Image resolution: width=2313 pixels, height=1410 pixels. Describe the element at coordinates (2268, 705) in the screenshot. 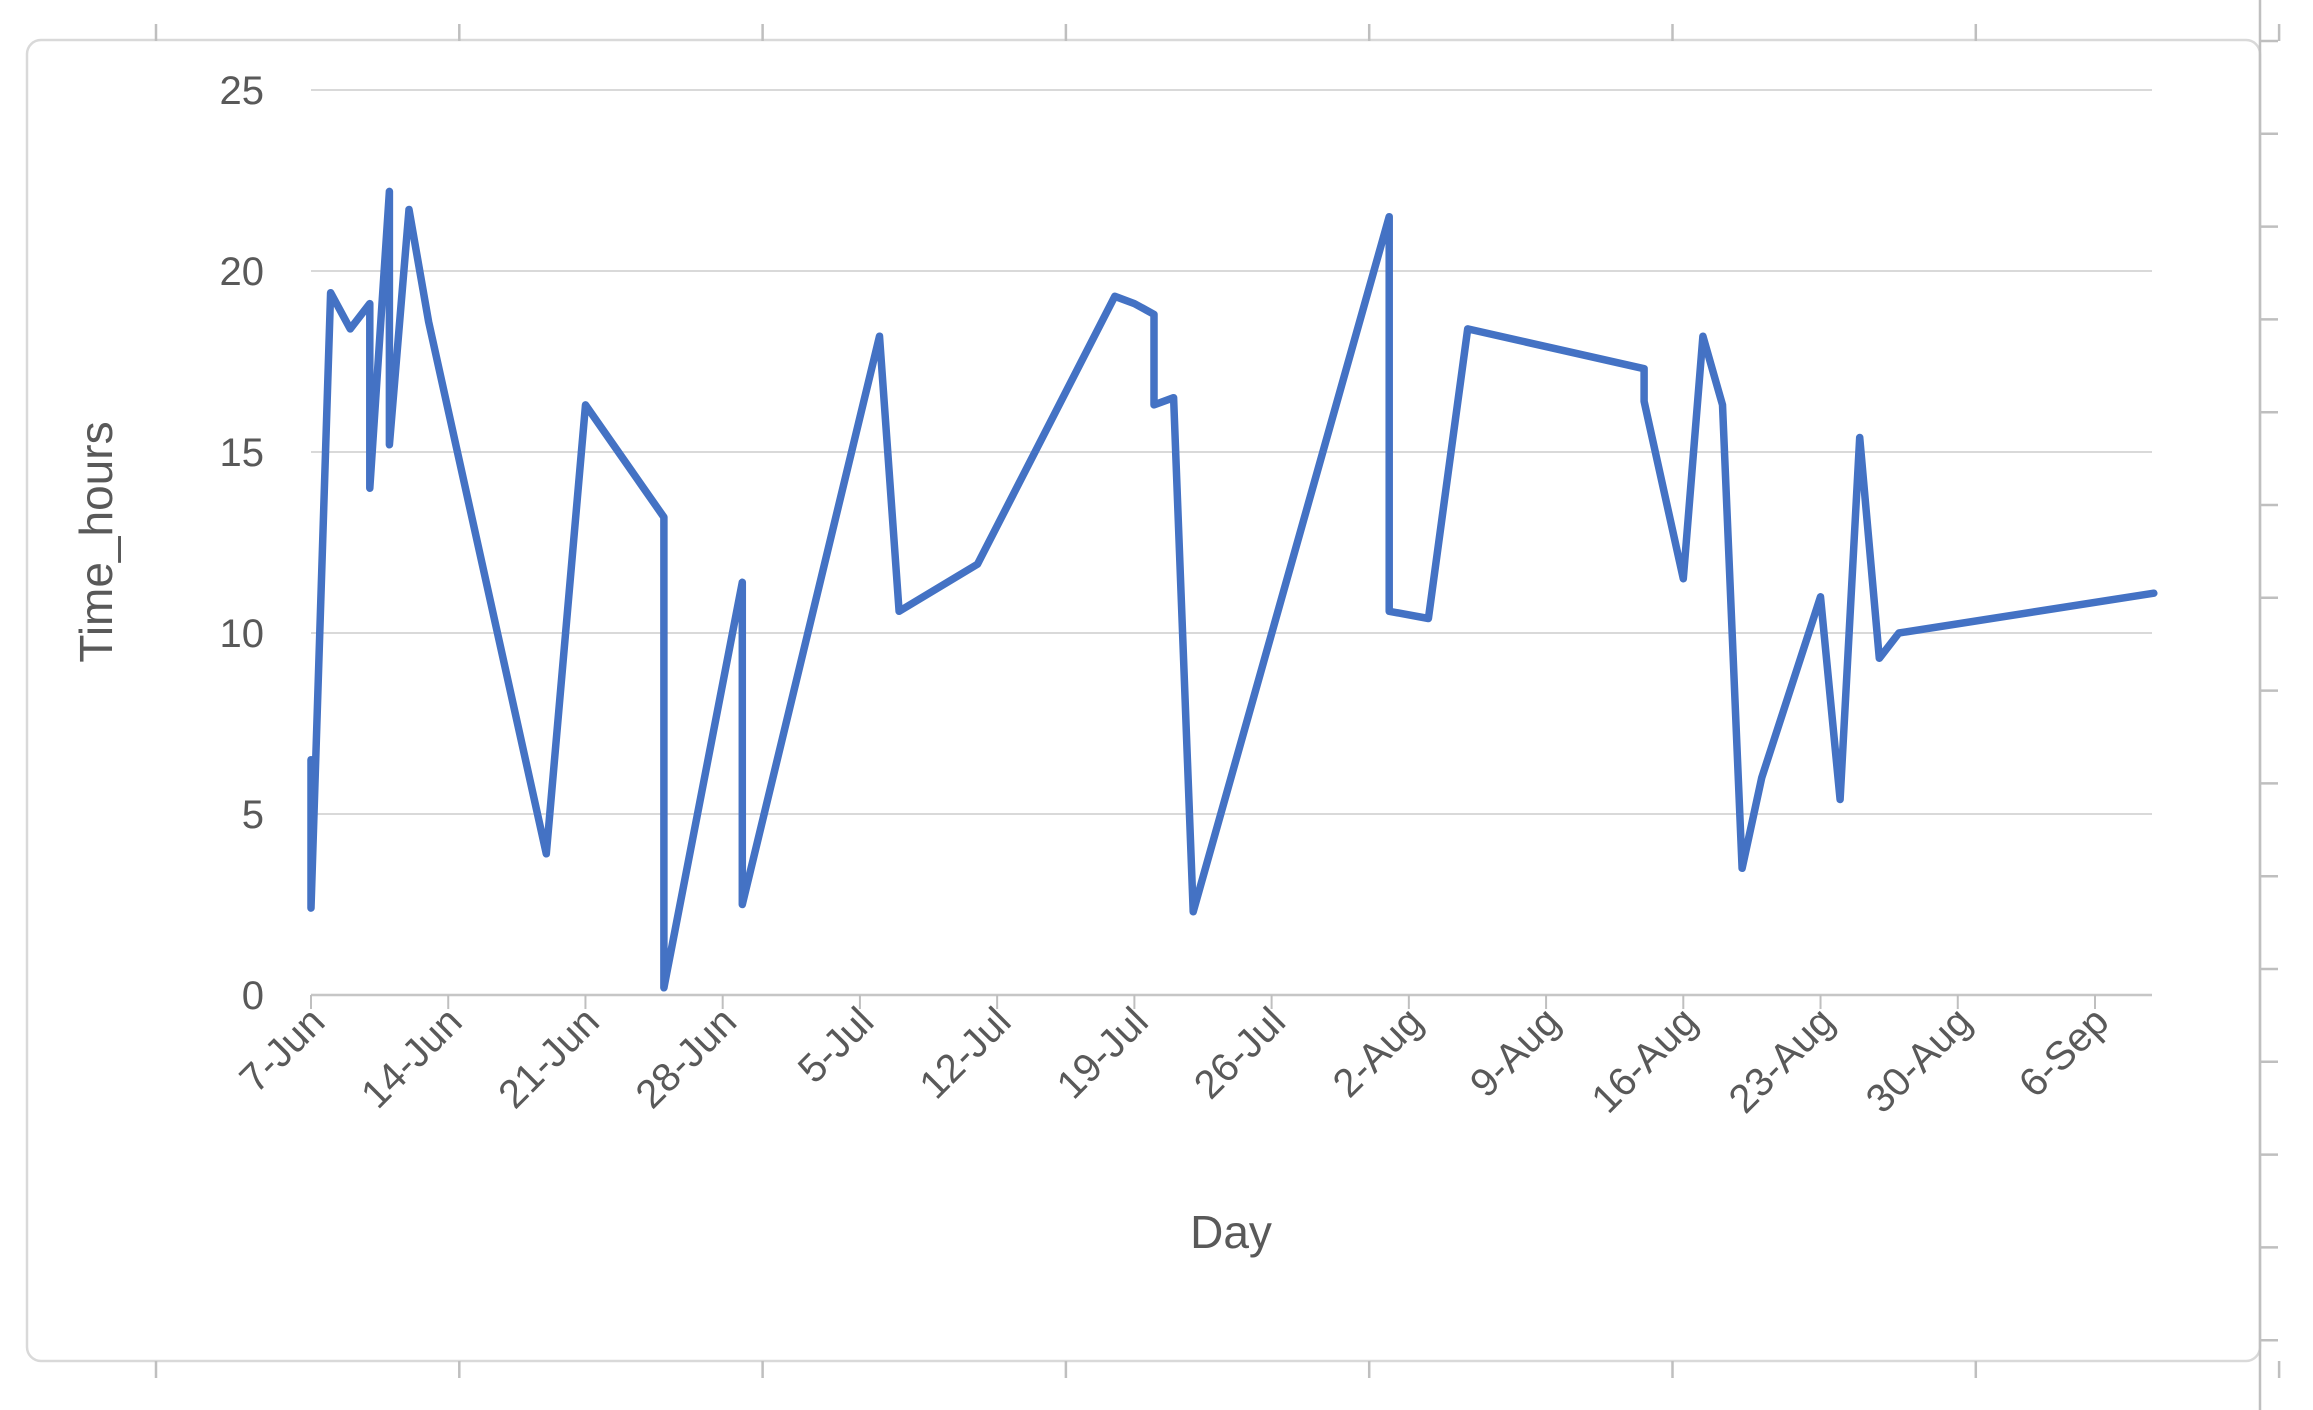

I see `right-edge-neighbor-axis` at that location.